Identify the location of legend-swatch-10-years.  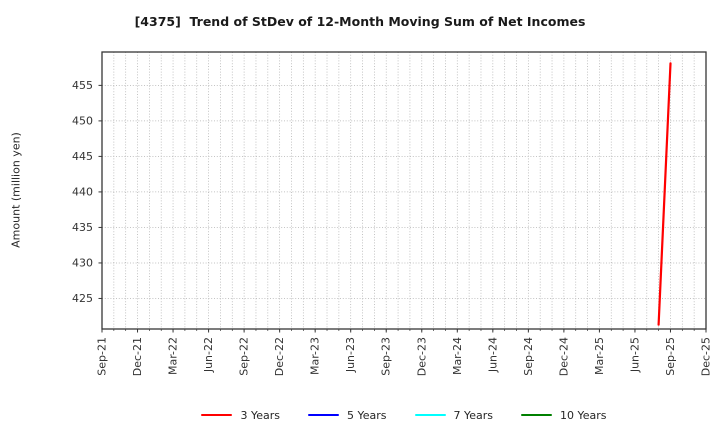
(537, 415).